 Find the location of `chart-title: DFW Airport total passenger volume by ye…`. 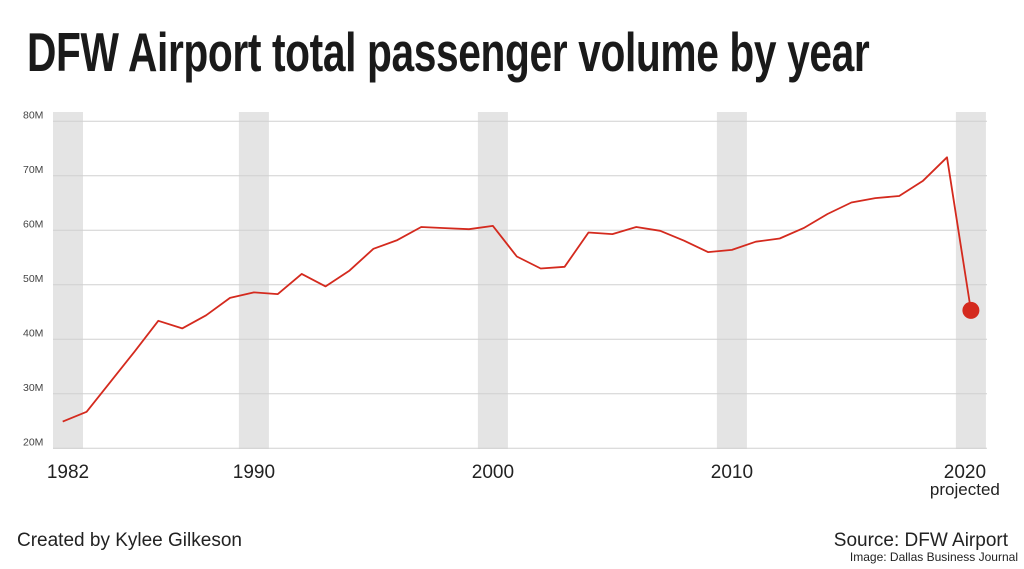

chart-title: DFW Airport total passenger volume by ye… is located at coordinates (448, 52).